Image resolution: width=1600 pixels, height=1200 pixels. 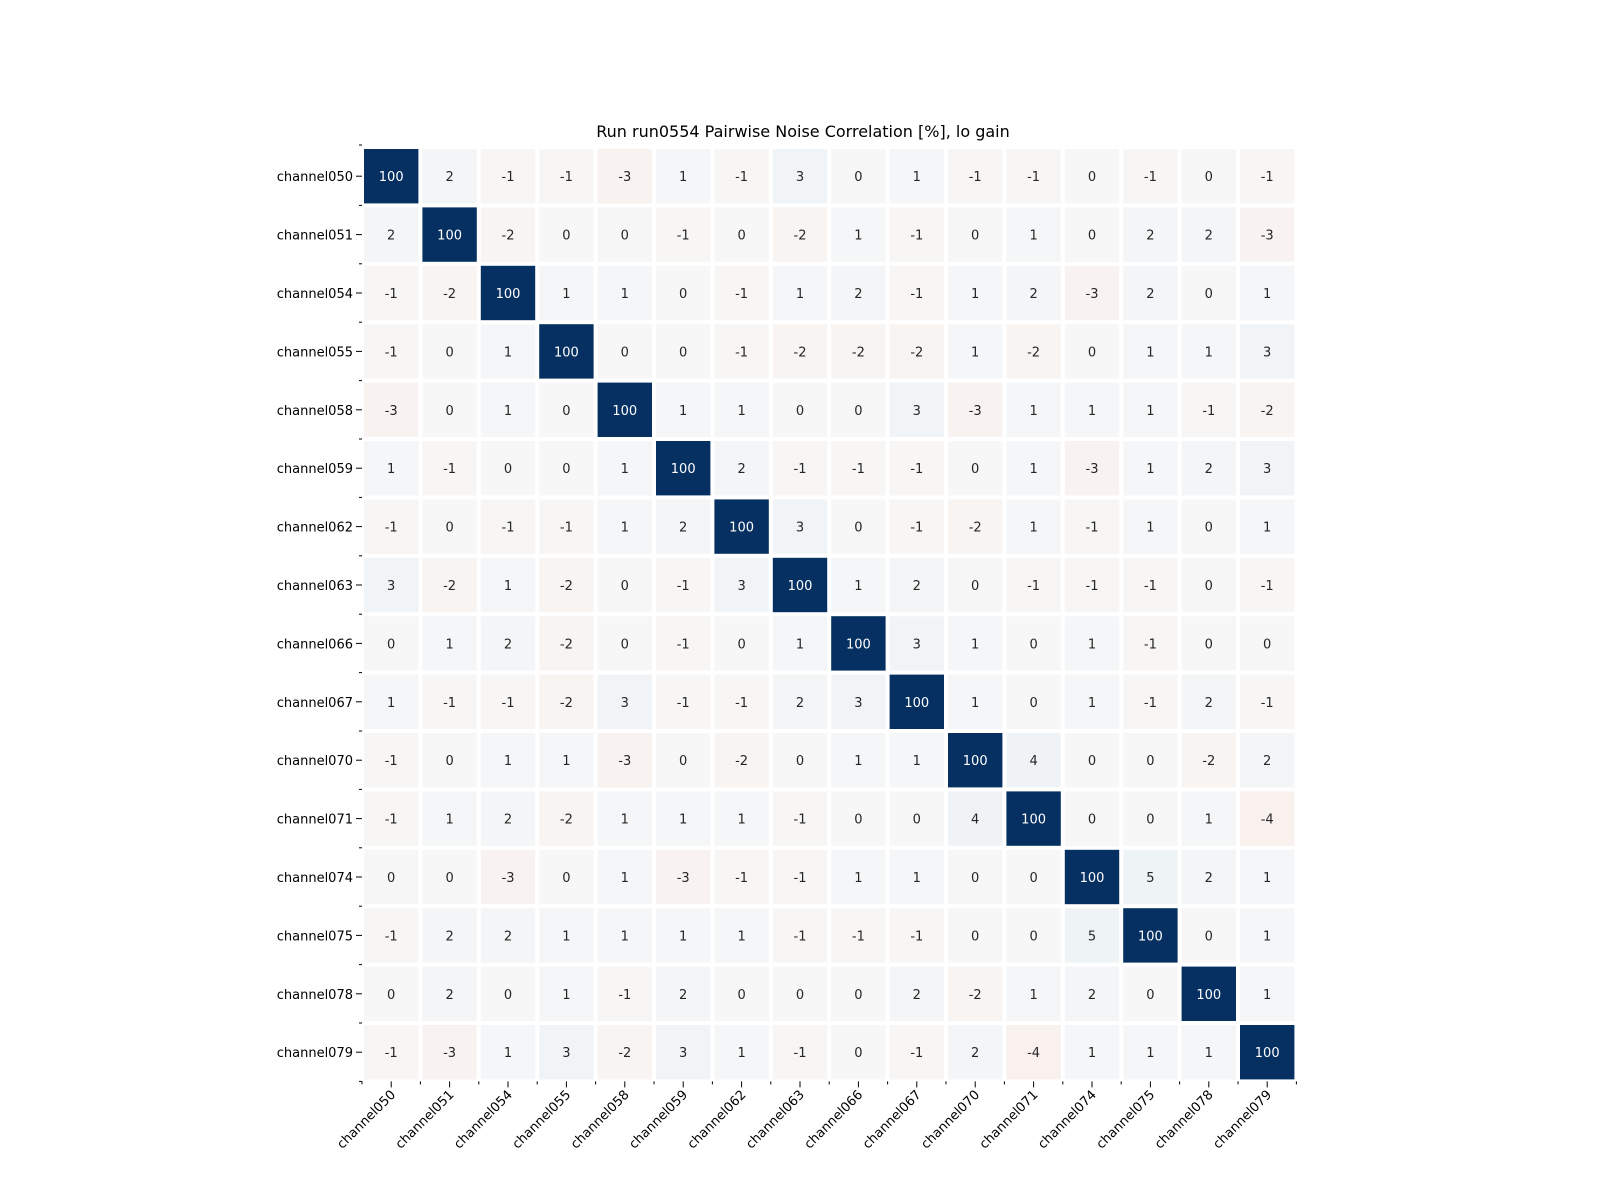 What do you see at coordinates (1242, 1120) in the screenshot?
I see `x-tick-label: channel079` at bounding box center [1242, 1120].